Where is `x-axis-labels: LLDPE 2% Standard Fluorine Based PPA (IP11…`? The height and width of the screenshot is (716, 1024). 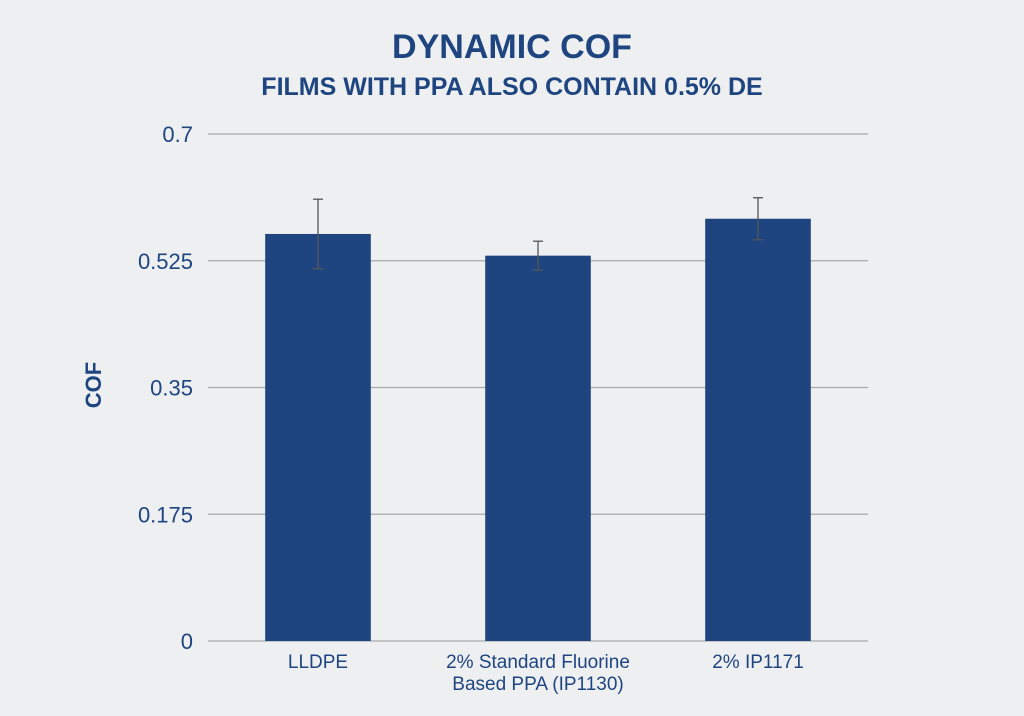
x-axis-labels: LLDPE 2% Standard Fluorine Based PPA (IP11… is located at coordinates (546, 673).